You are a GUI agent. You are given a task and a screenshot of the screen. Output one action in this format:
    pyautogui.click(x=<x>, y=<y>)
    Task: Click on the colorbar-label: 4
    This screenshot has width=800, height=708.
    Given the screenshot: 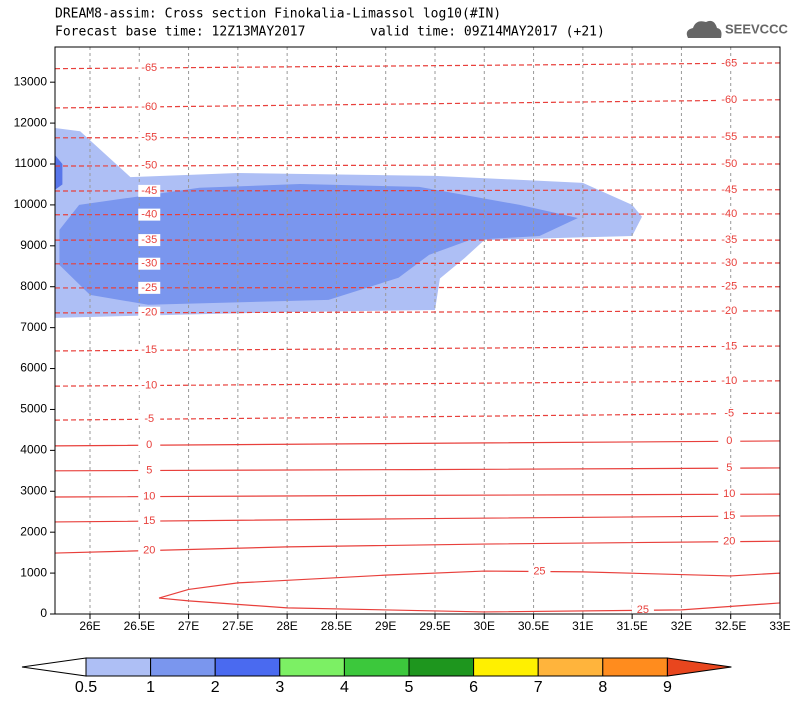 What is the action you would take?
    pyautogui.click(x=344, y=687)
    